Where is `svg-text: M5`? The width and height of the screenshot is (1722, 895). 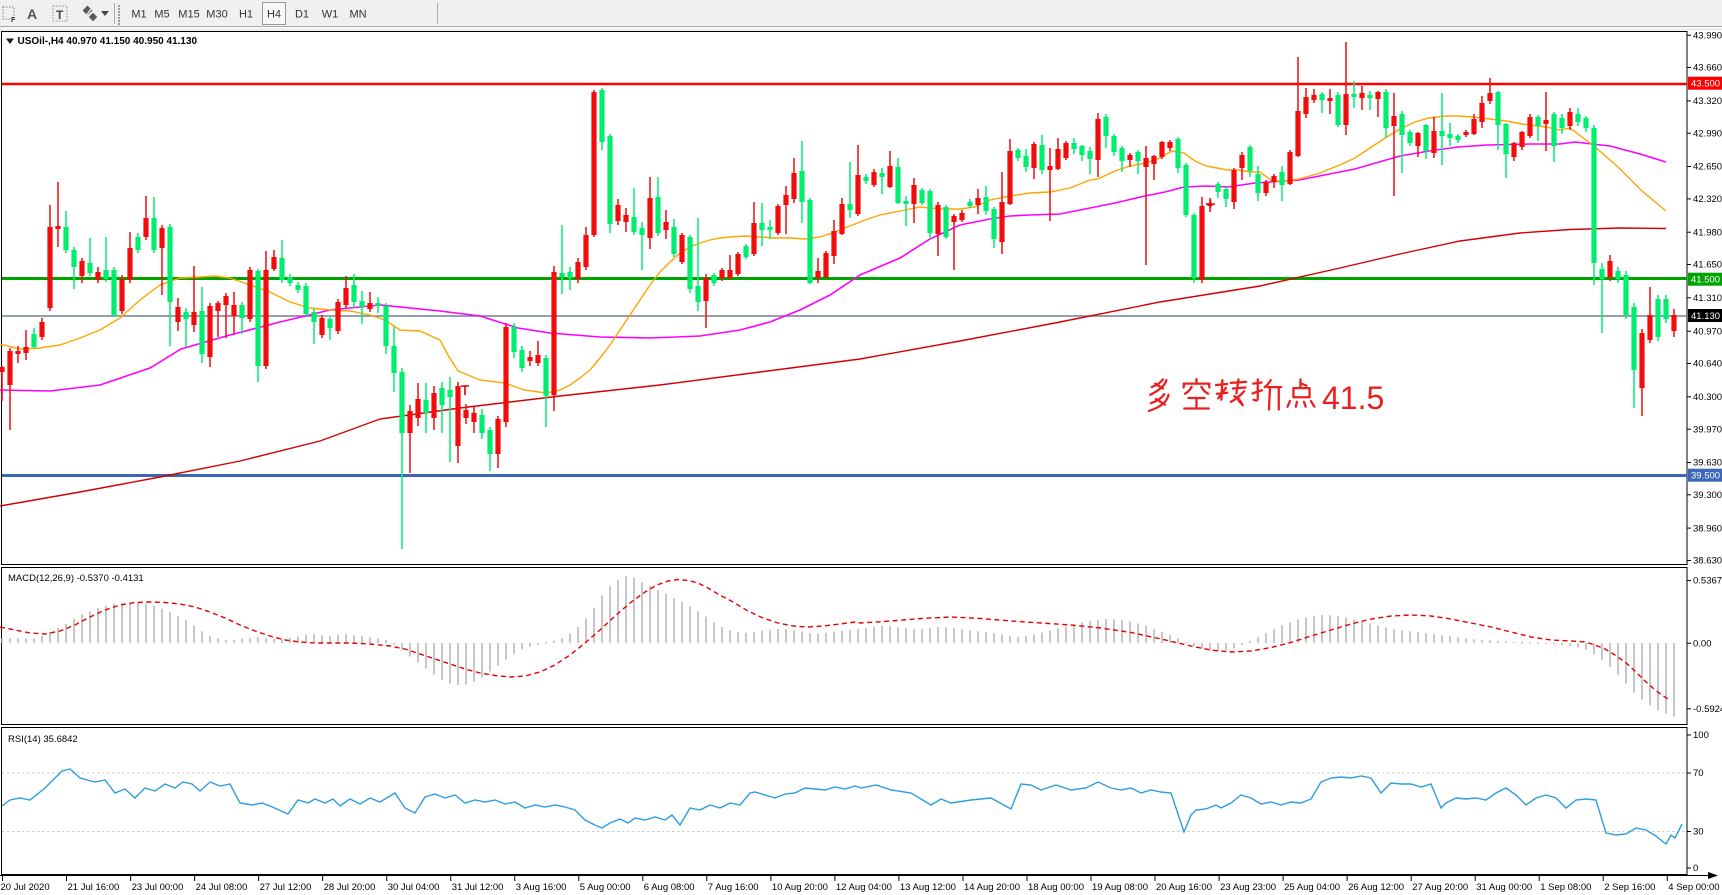 svg-text: M5 is located at coordinates (161, 15).